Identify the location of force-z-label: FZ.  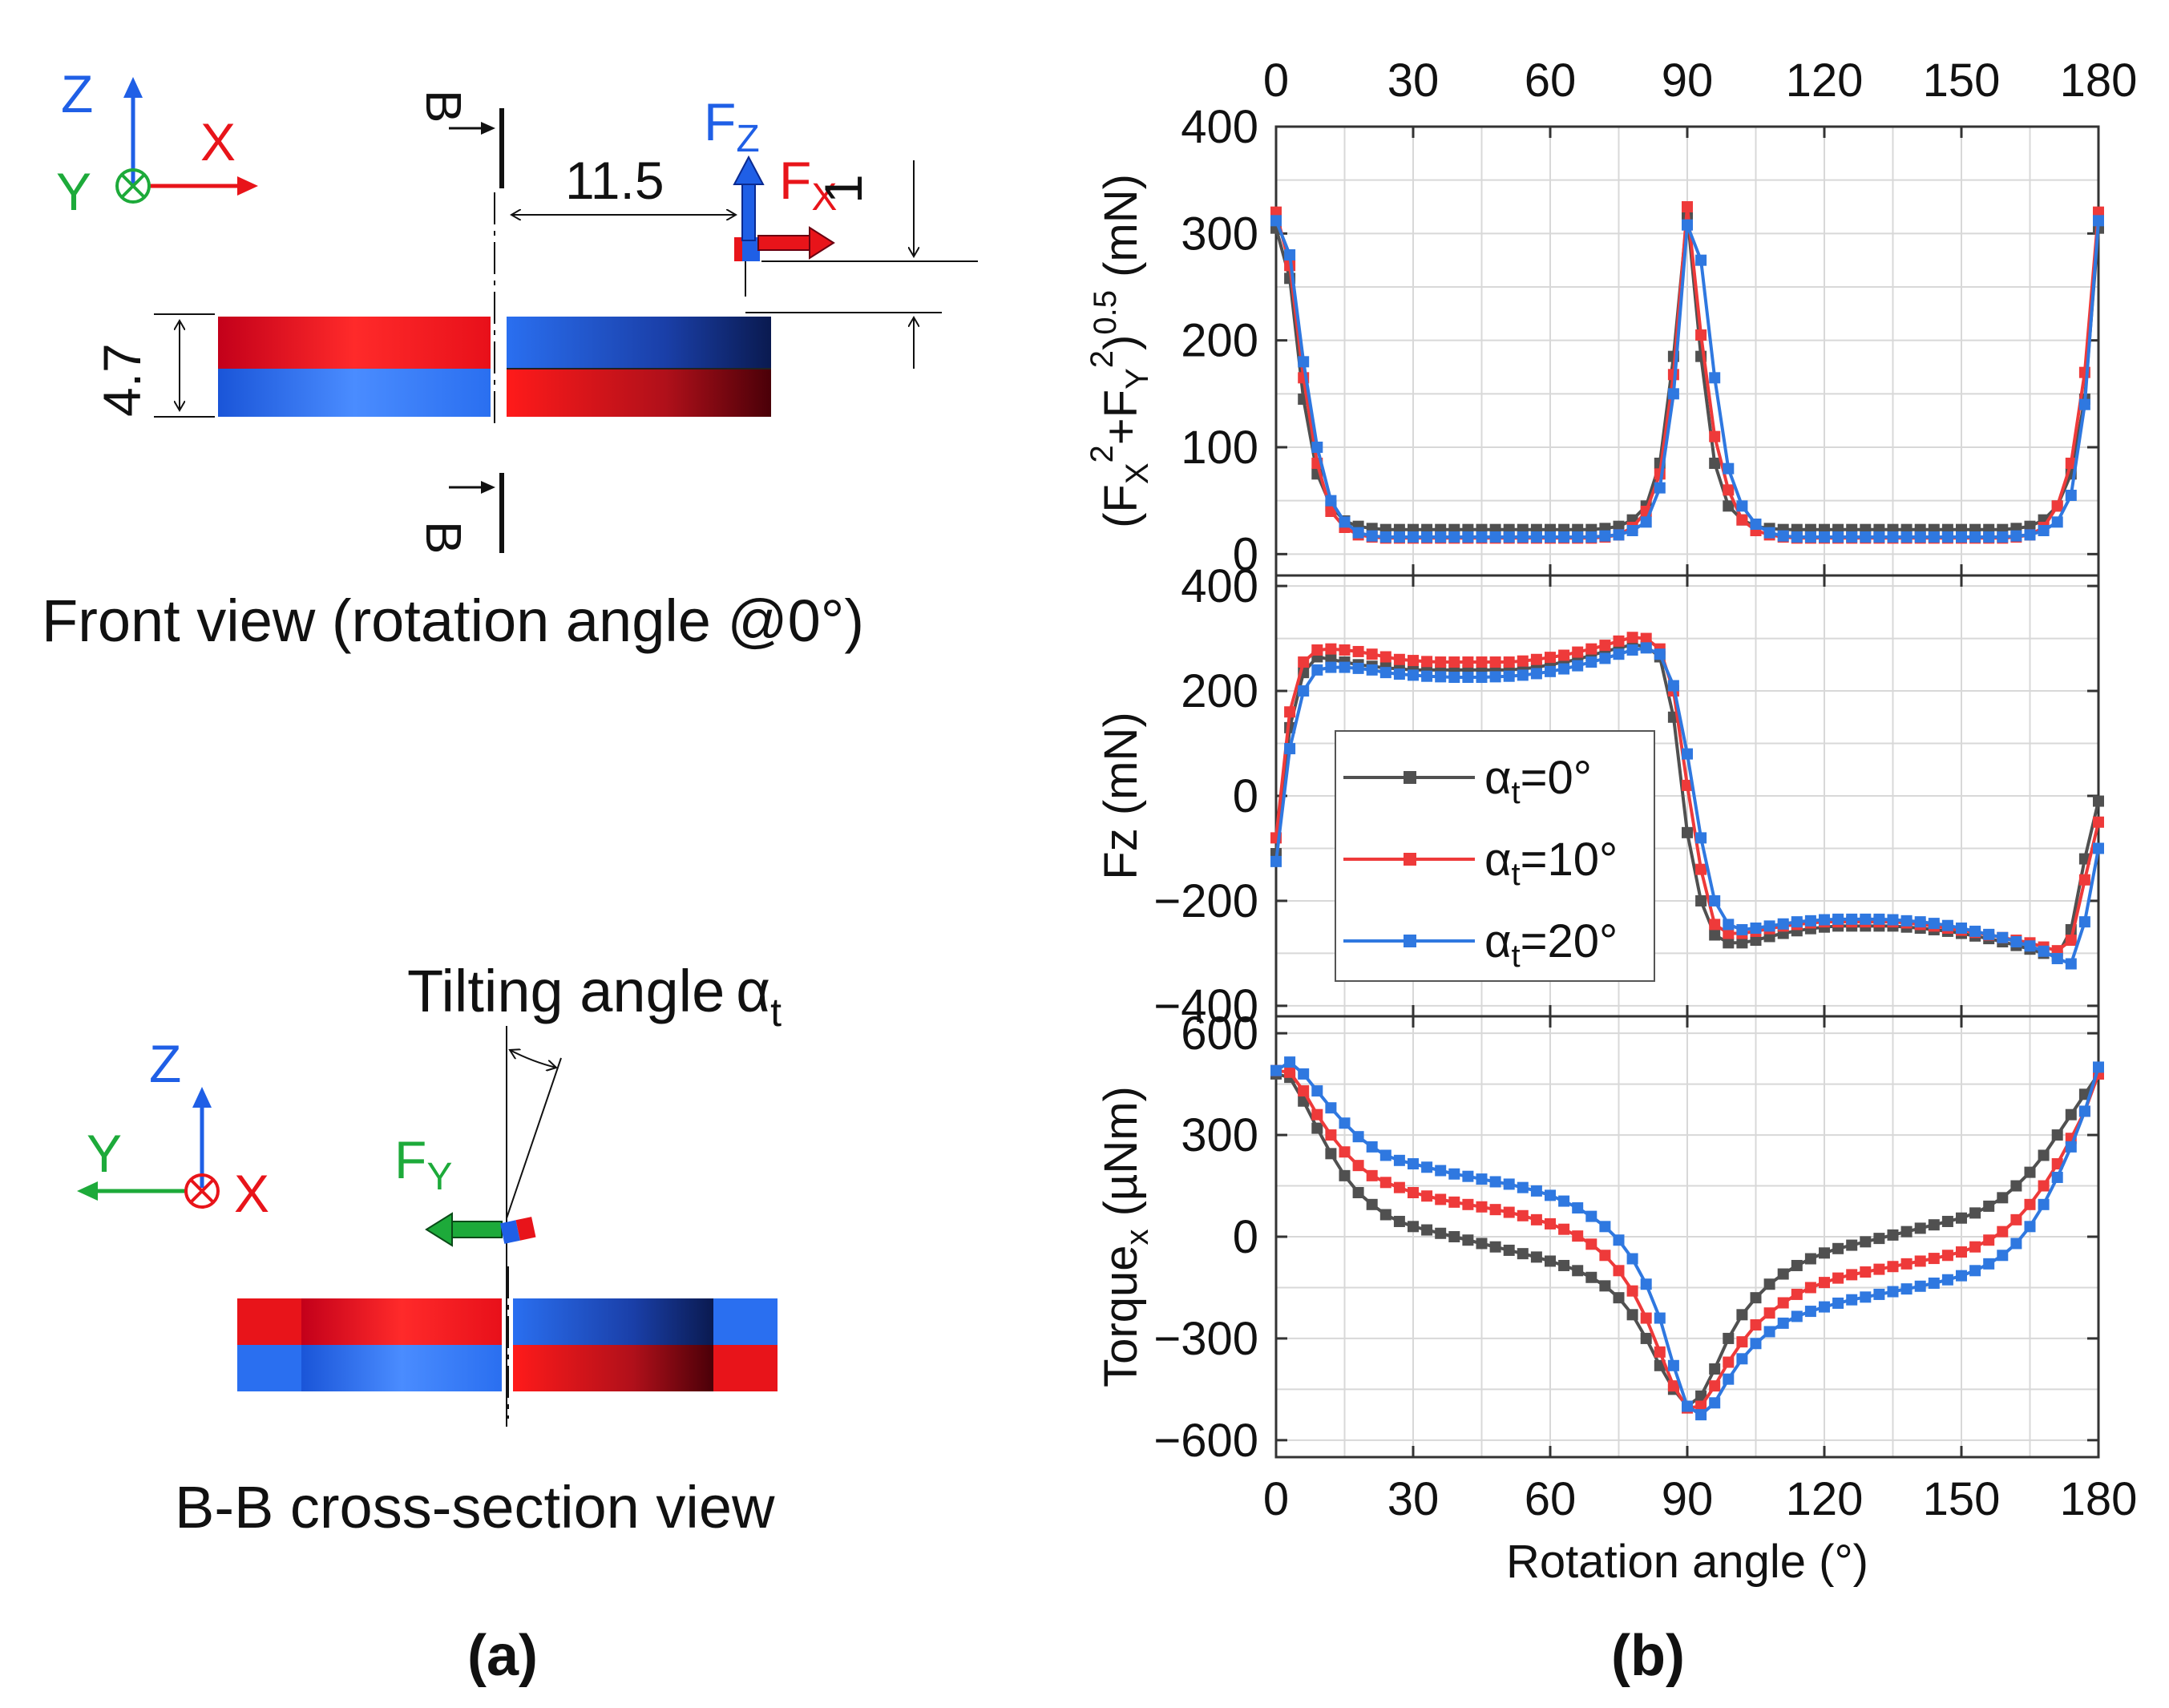
(732, 126).